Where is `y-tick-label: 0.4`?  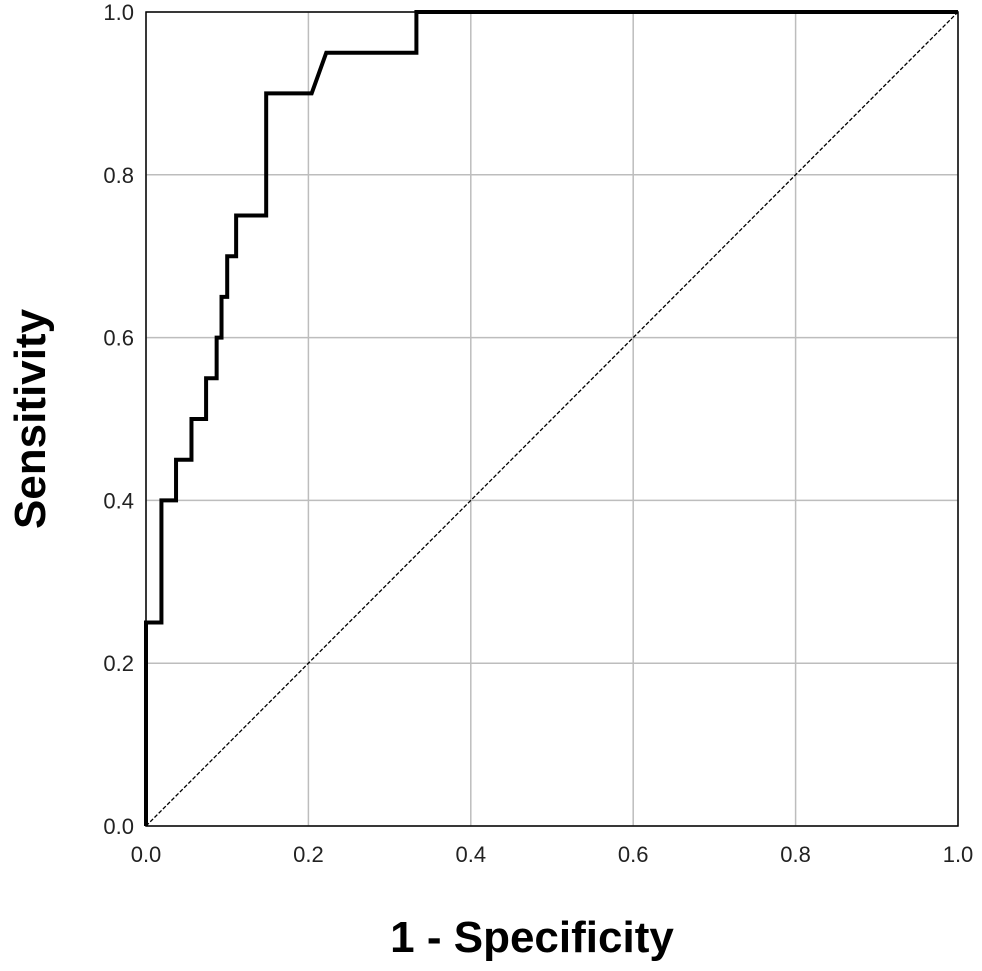 y-tick-label: 0.4 is located at coordinates (118, 500).